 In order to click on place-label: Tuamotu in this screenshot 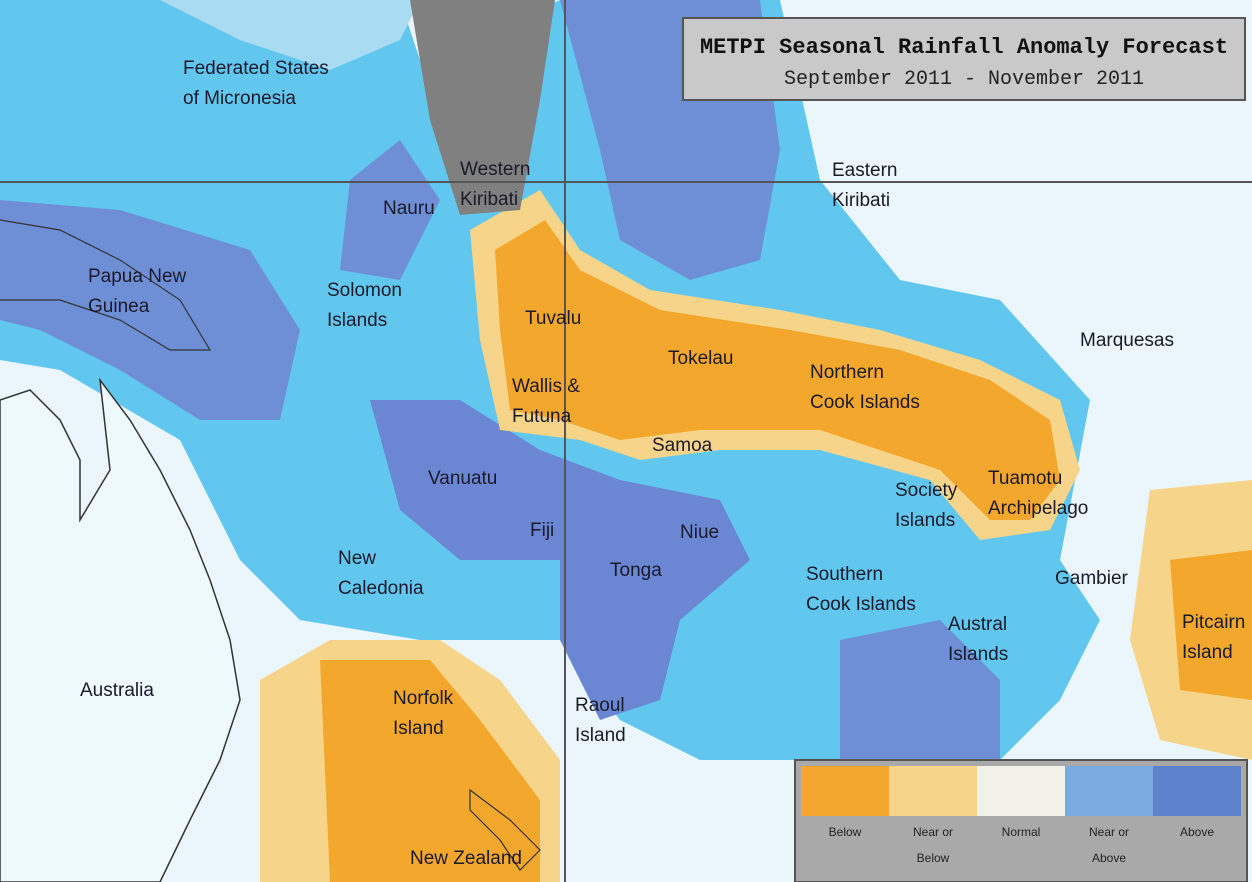, I will do `click(1025, 478)`.